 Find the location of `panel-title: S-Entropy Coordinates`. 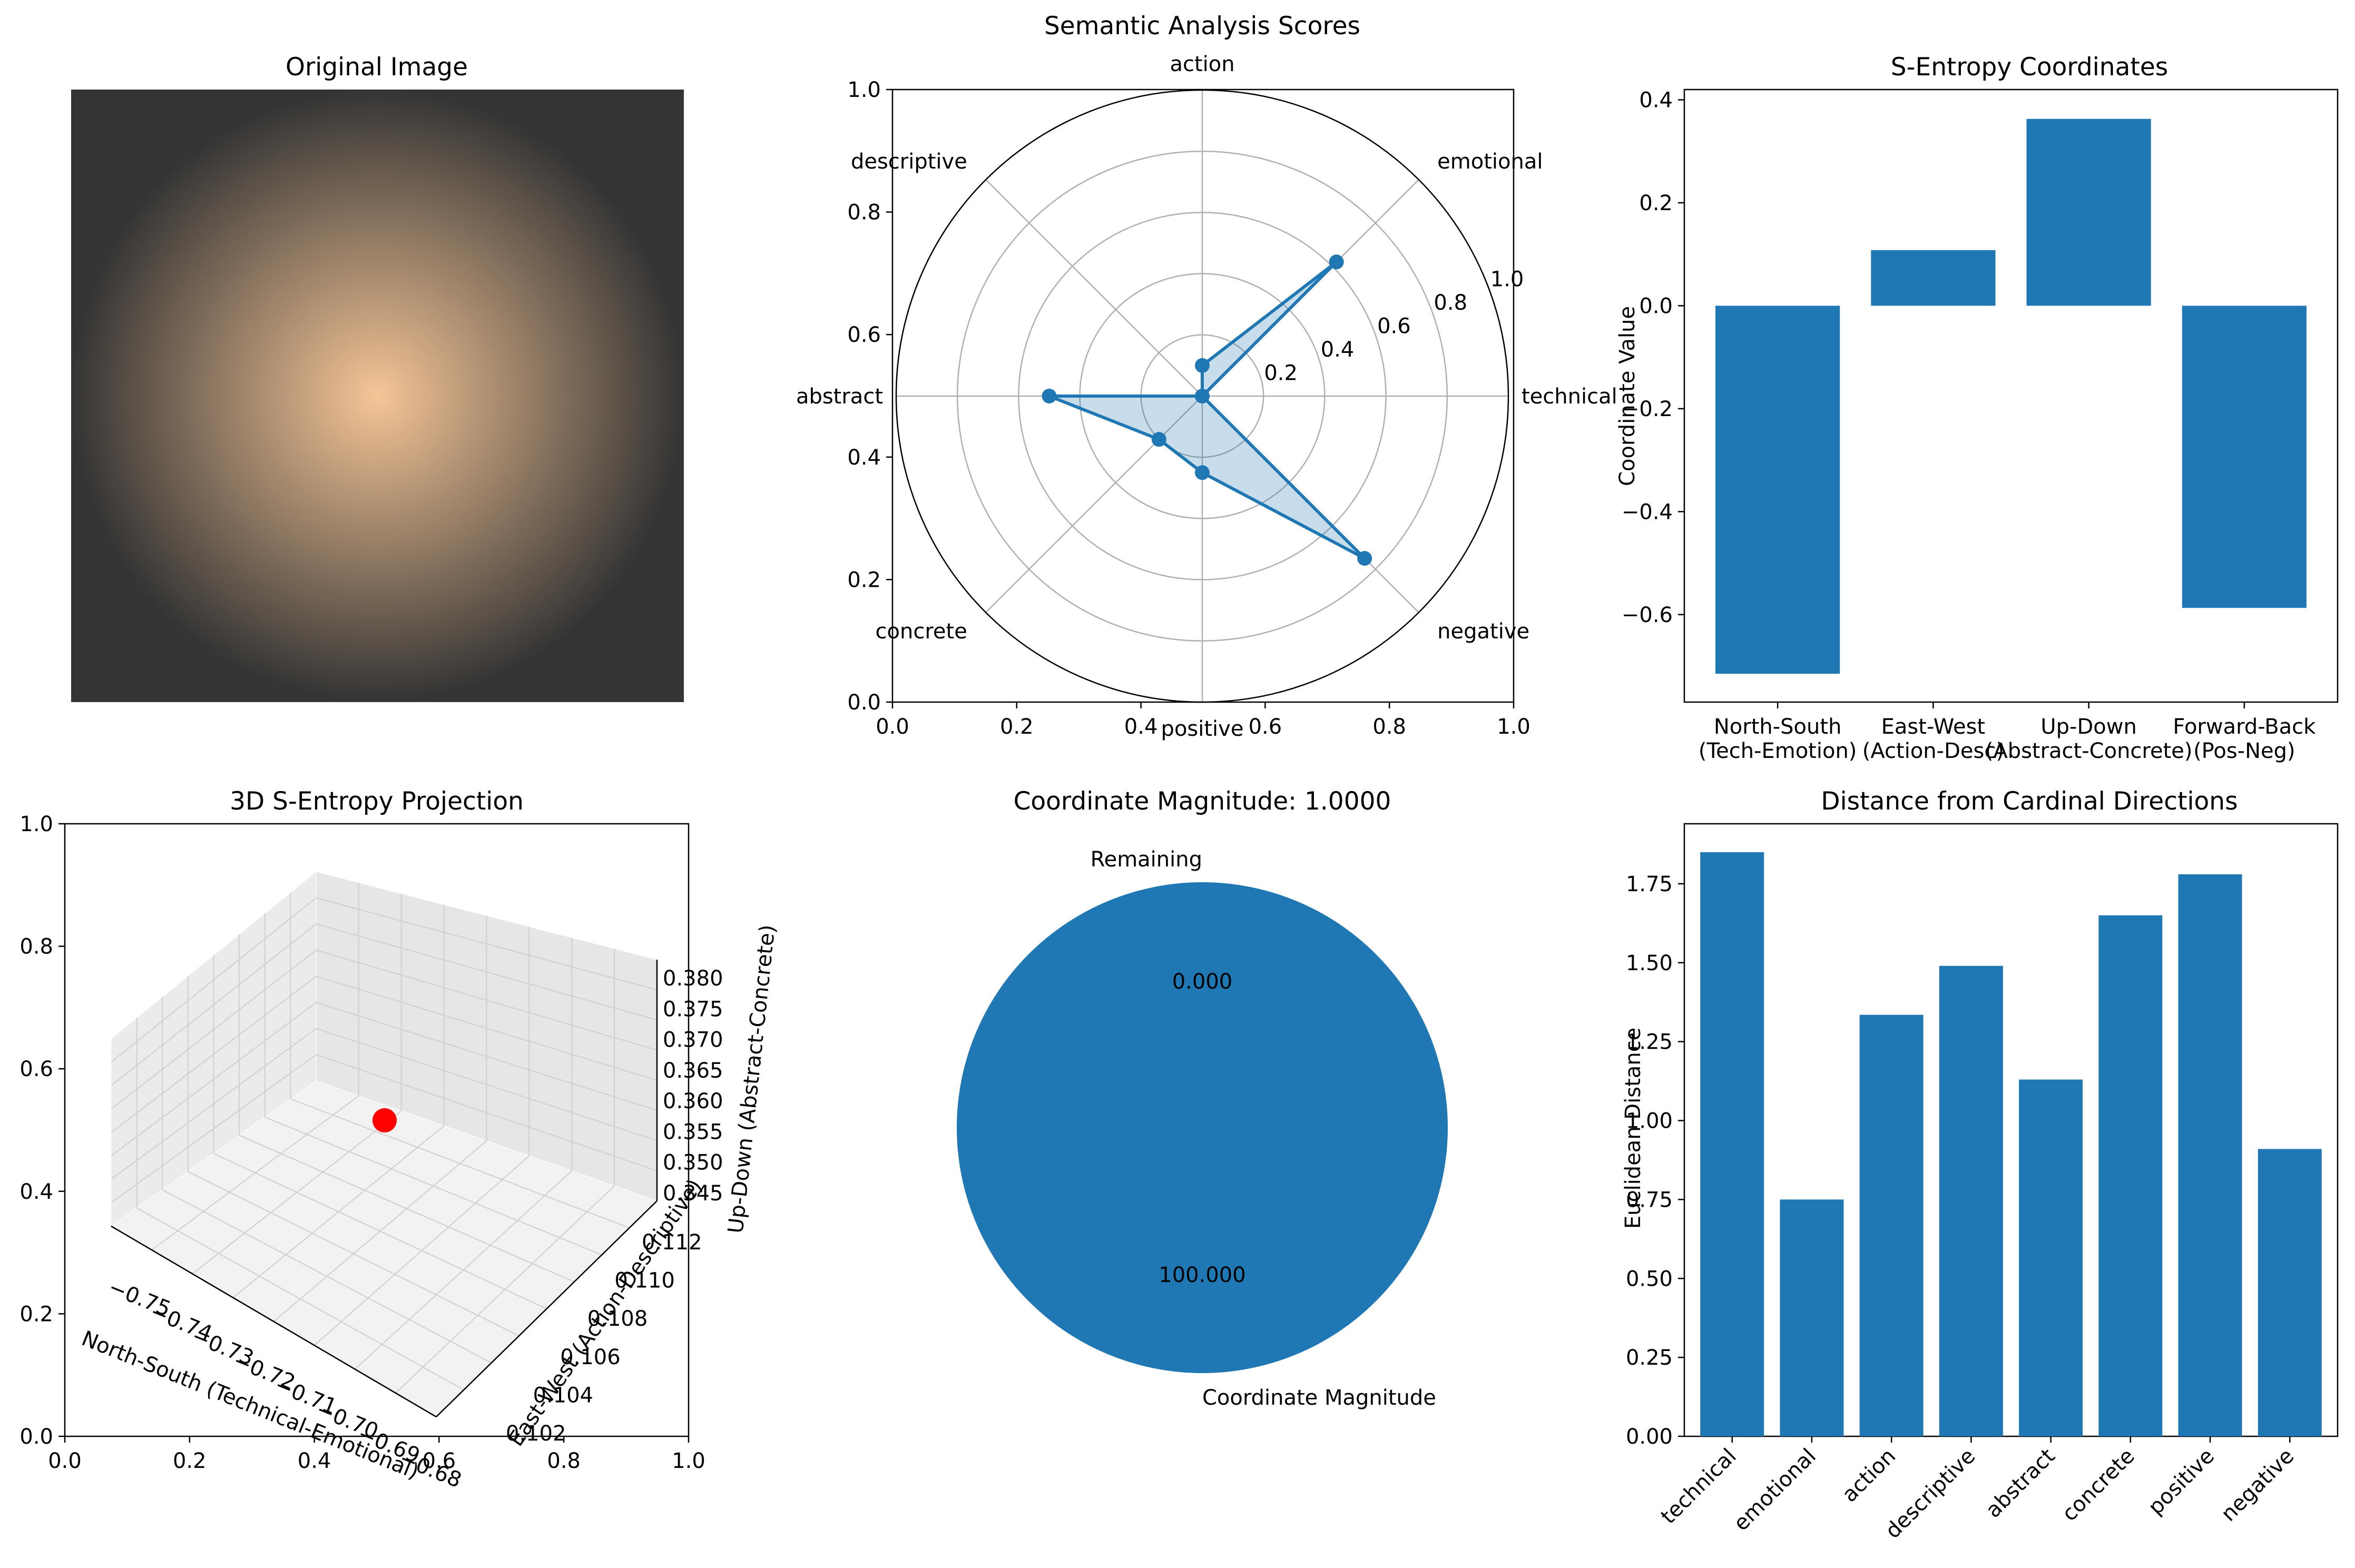

panel-title: S-Entropy Coordinates is located at coordinates (2029, 67).